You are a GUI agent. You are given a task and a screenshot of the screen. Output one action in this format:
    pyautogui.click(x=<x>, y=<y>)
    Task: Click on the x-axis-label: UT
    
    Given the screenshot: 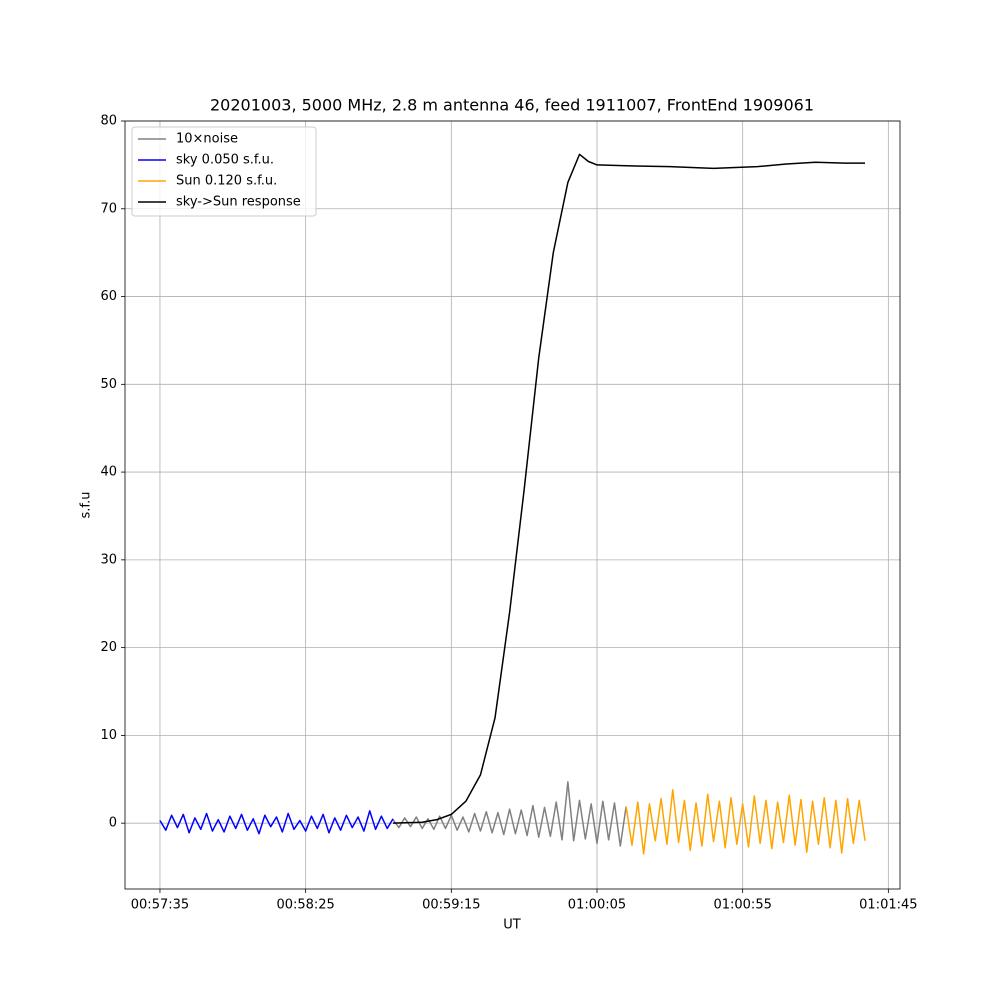 What is the action you would take?
    pyautogui.click(x=512, y=925)
    